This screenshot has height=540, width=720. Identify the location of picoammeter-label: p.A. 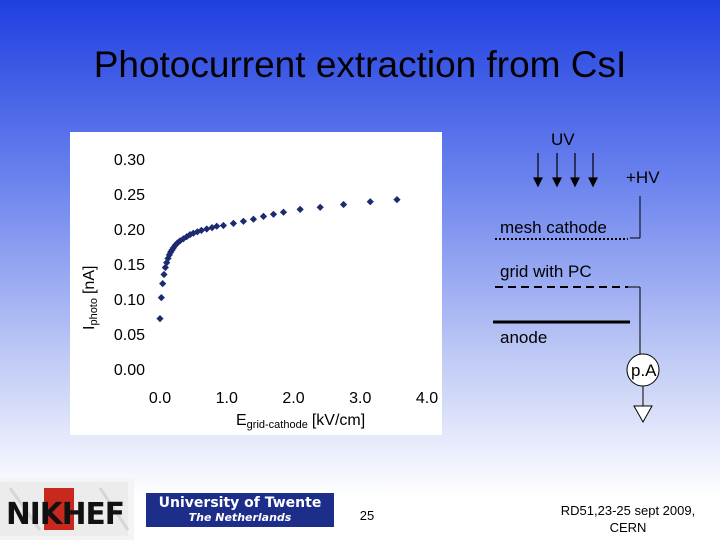
(644, 370).